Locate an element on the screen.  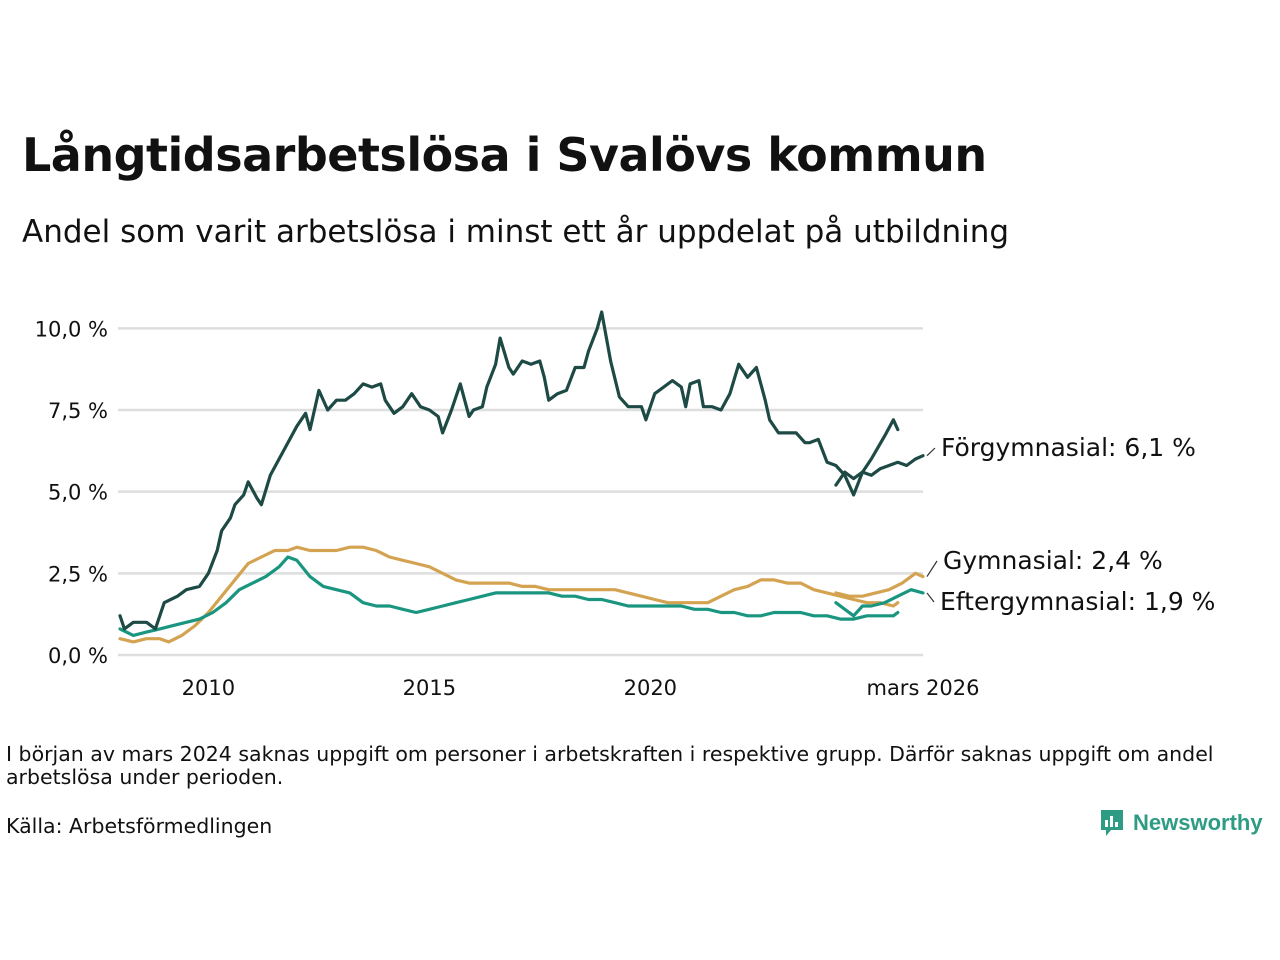
brand-name: Newsworthy is located at coordinates (1198, 822).